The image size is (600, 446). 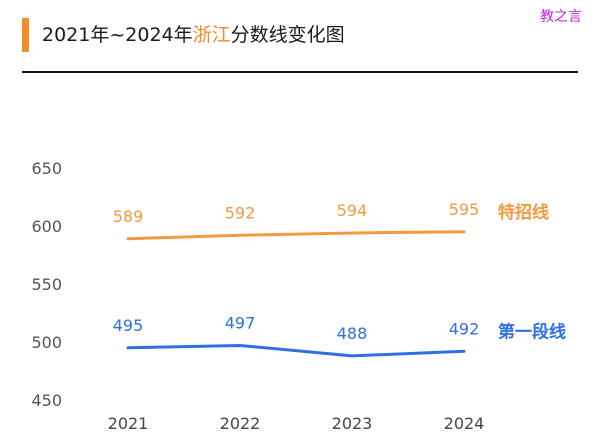 I want to click on x-tick-label: 2022, so click(x=240, y=423).